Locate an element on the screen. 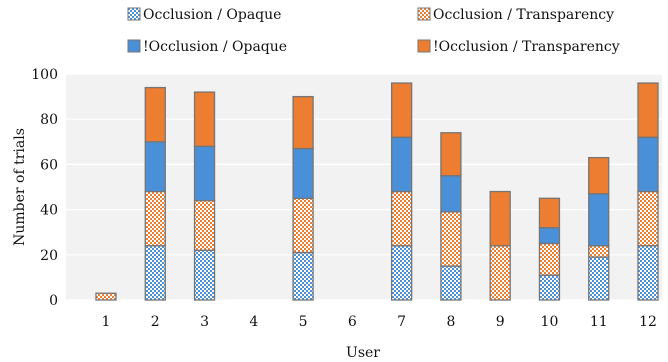 The height and width of the screenshot is (362, 668). y-axis-ticks: 0 20 40 60 80 100 is located at coordinates (44, 188).